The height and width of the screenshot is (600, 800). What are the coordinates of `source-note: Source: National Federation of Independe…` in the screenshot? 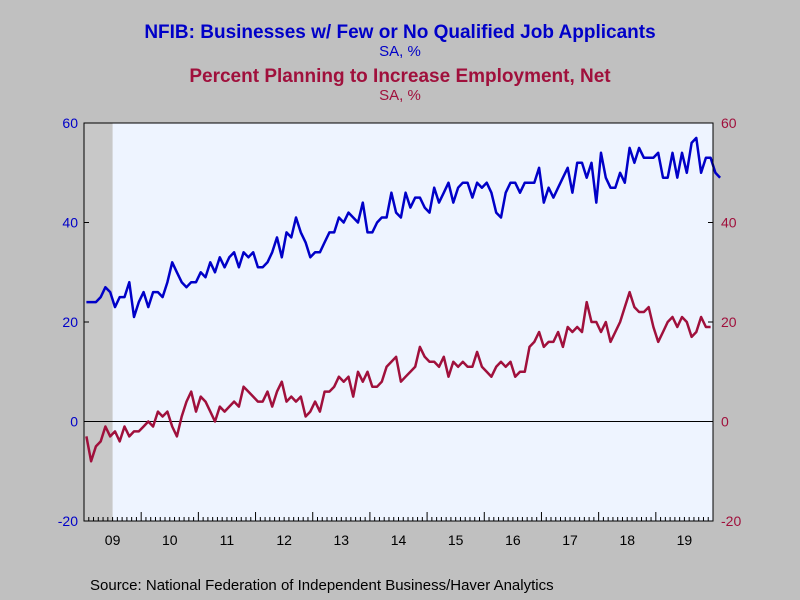 It's located at (322, 585).